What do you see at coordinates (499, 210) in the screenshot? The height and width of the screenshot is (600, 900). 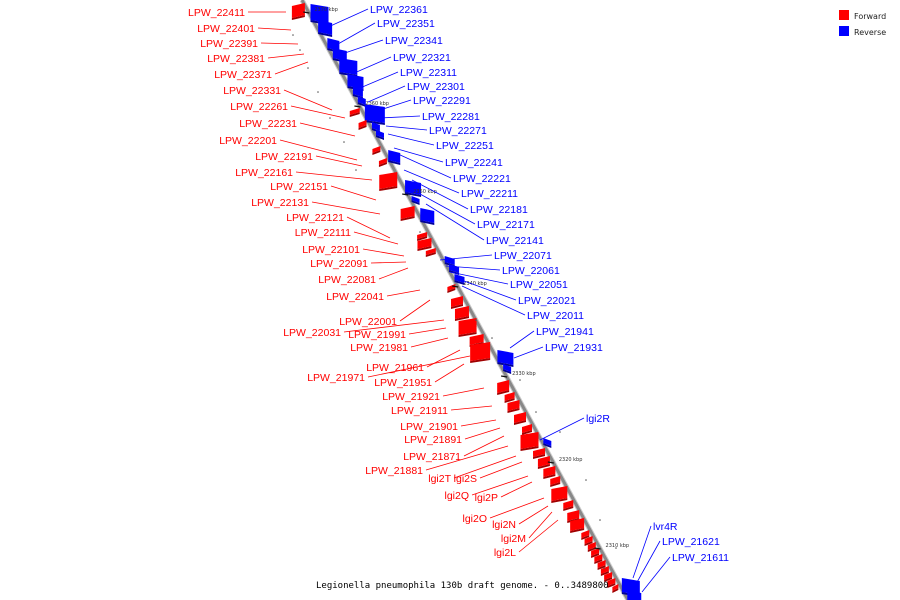 I see `reverse-gene-label: LPW_22181` at bounding box center [499, 210].